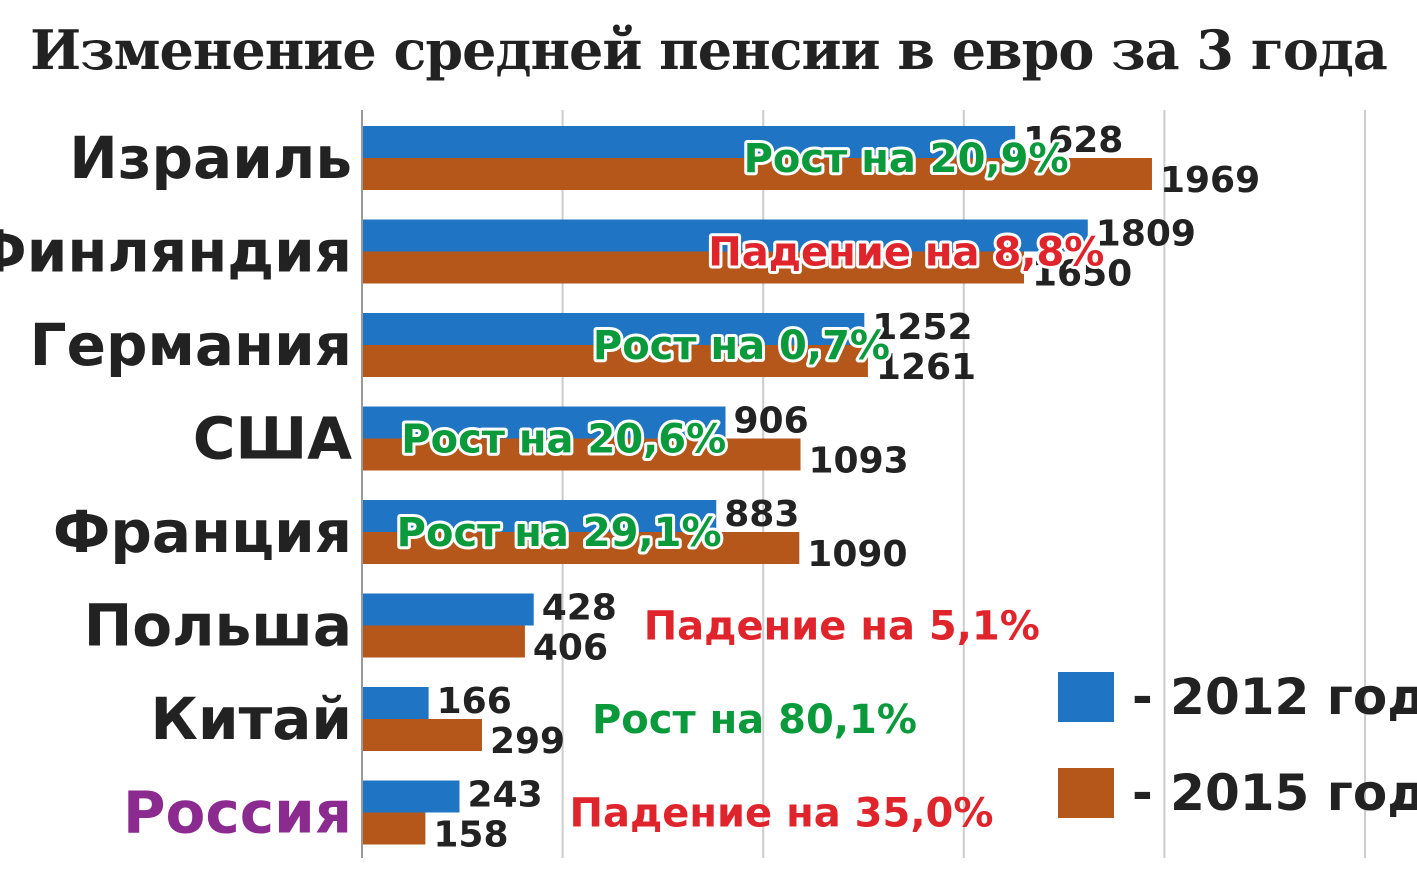  I want to click on change-annotation: Рост на 20,9%, so click(906, 159).